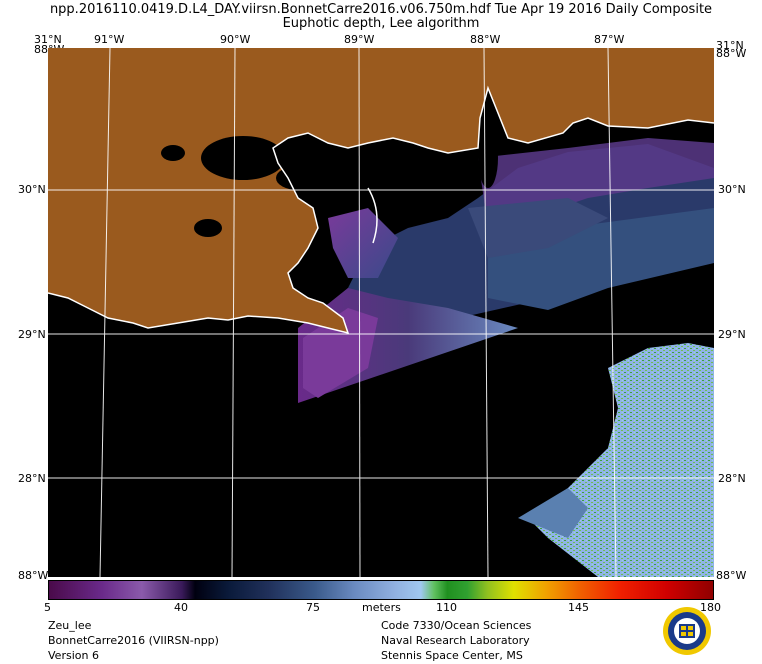 The width and height of the screenshot is (762, 664). What do you see at coordinates (243, 158) in the screenshot?
I see `lake-pontchartrain` at bounding box center [243, 158].